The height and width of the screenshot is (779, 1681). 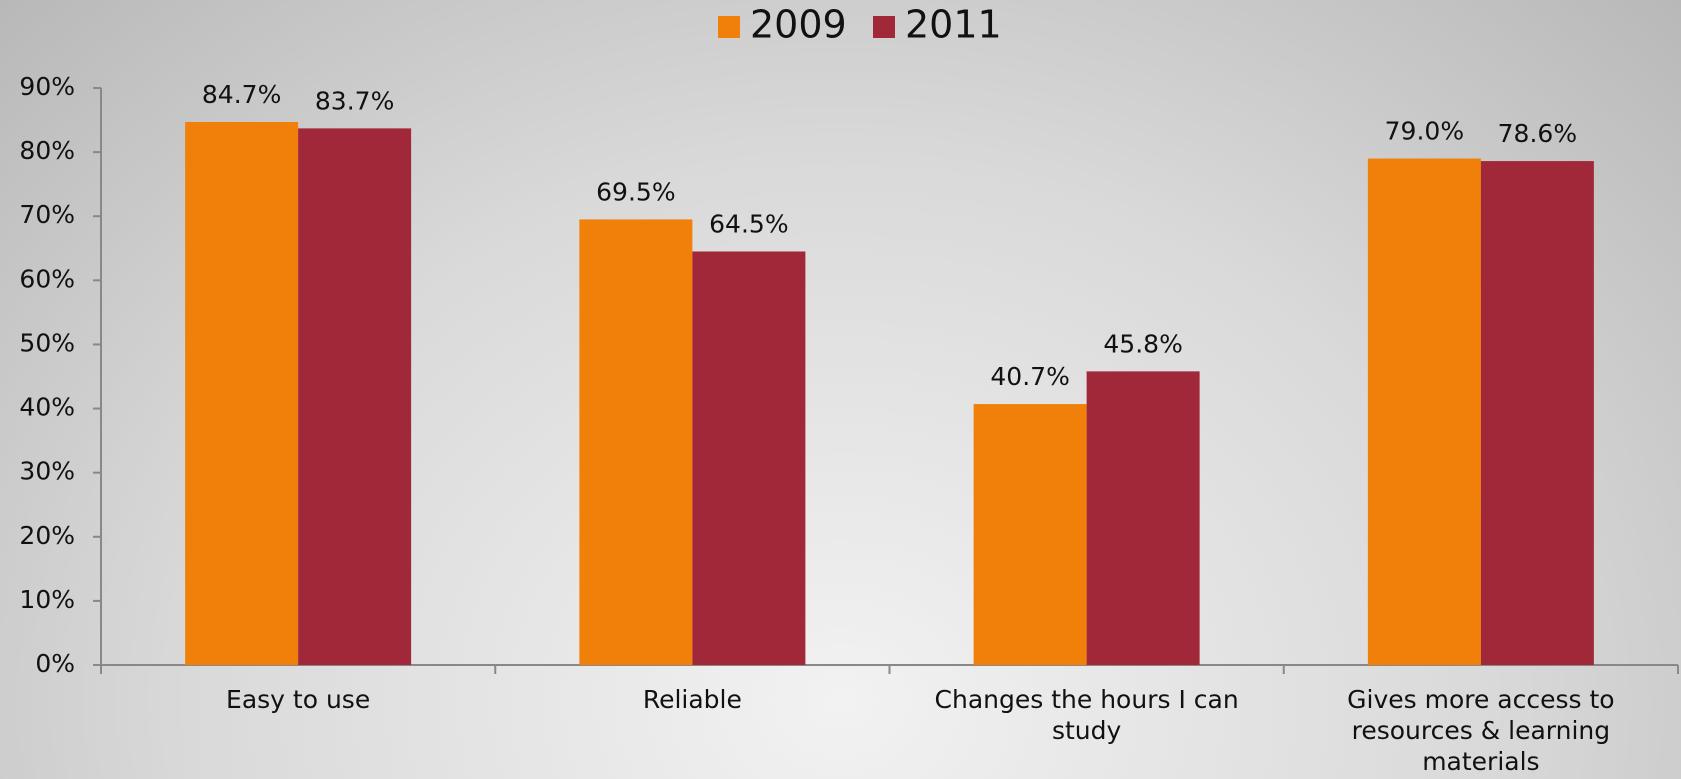 I want to click on value-label: 79.0%, so click(x=1424, y=131).